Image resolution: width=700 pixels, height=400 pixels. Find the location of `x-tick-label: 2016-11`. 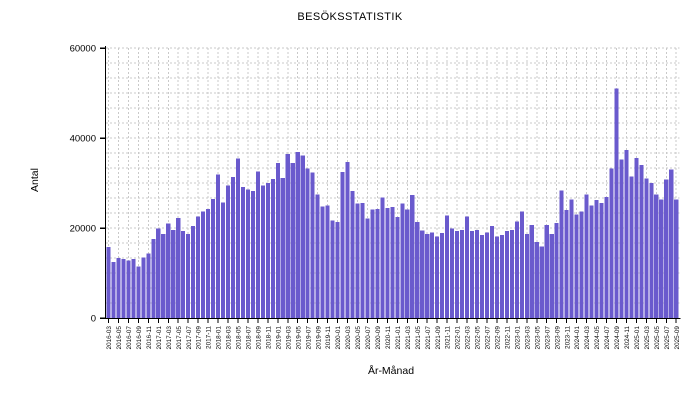

x-tick-label: 2016-11 is located at coordinates (149, 337).